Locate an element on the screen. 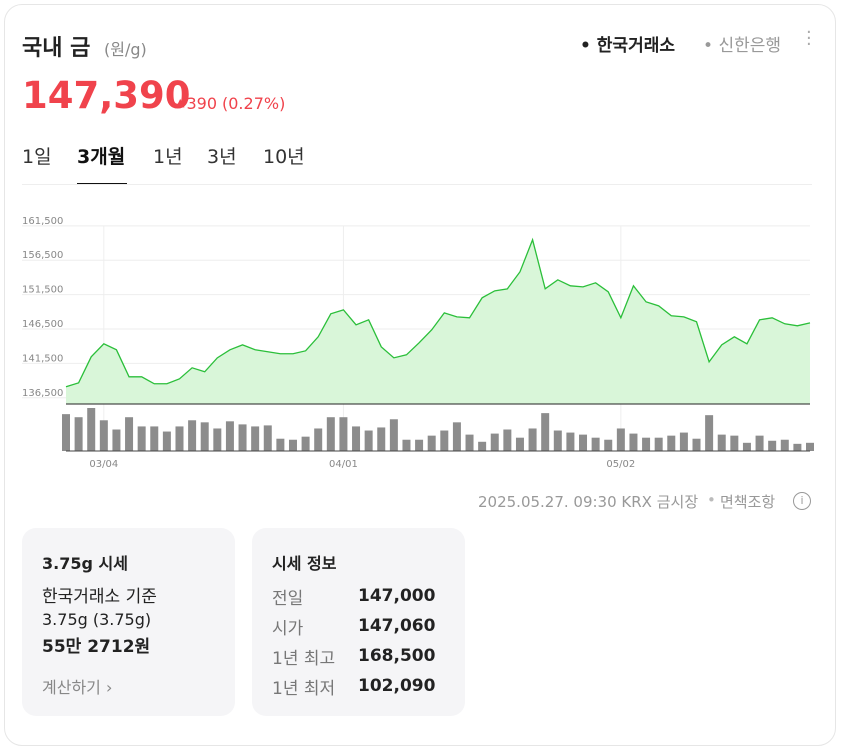 The image size is (848, 746). x-tick-label: 03/04 is located at coordinates (103, 464).